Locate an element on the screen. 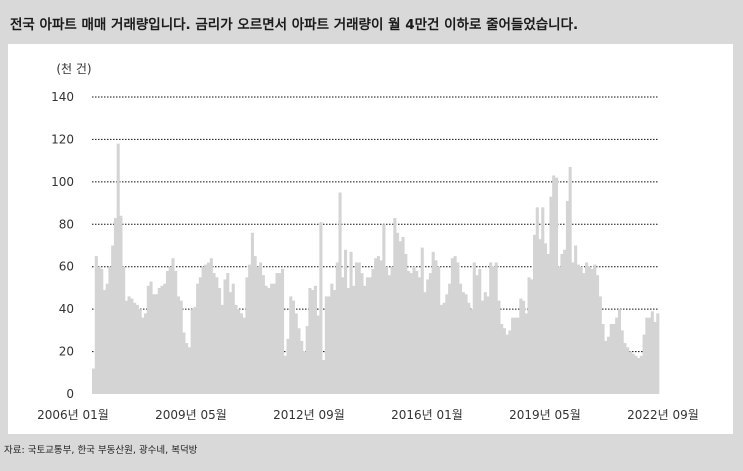  x-tick-label: 2009년 05월 is located at coordinates (191, 415).